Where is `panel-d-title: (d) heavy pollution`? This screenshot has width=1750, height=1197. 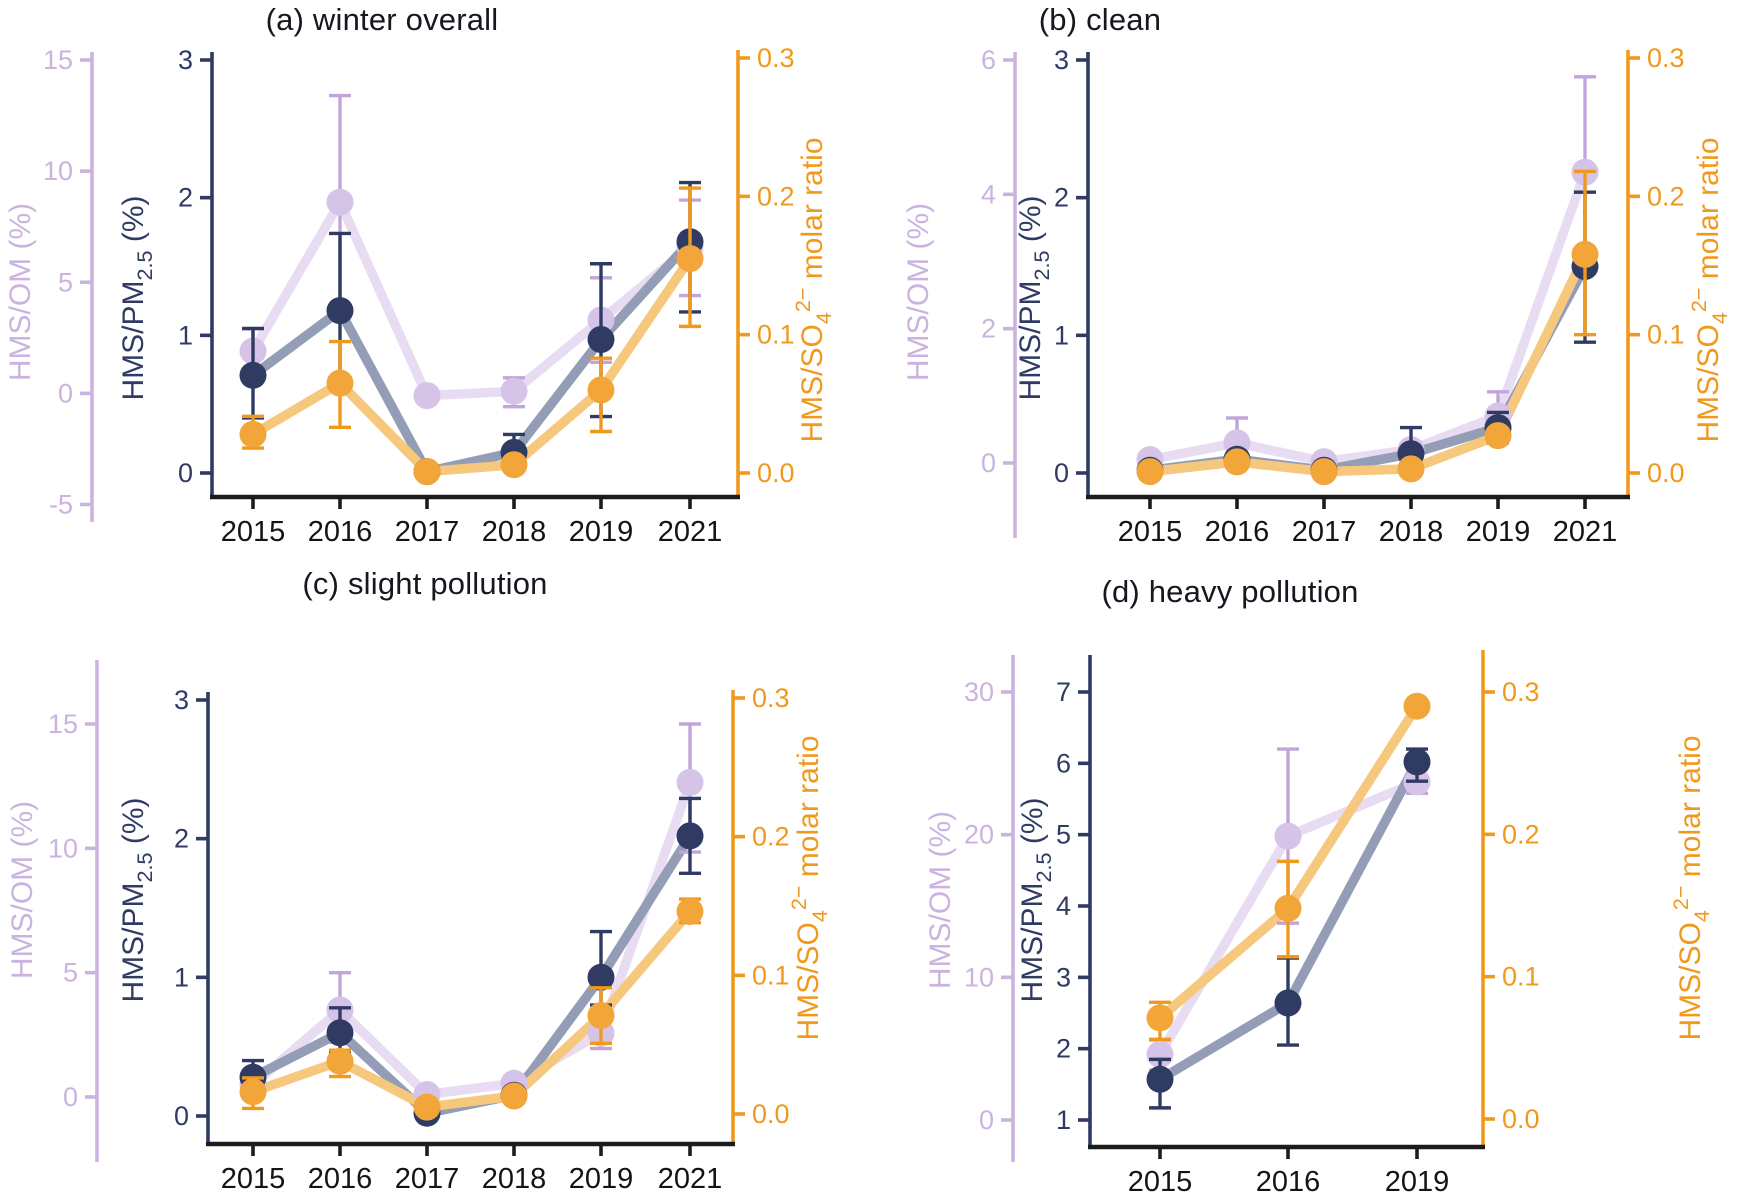
panel-d-title: (d) heavy pollution is located at coordinates (1230, 591).